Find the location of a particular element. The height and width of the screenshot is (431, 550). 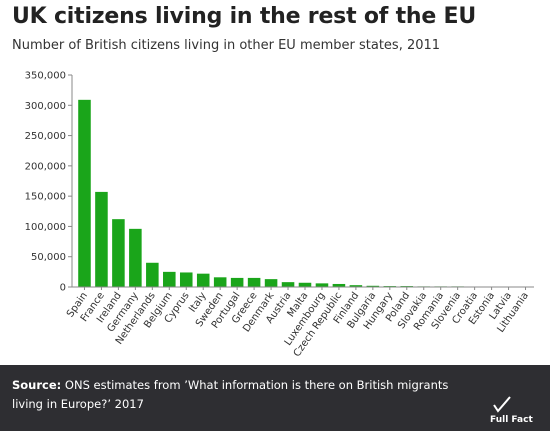

bar-germany is located at coordinates (135, 257).